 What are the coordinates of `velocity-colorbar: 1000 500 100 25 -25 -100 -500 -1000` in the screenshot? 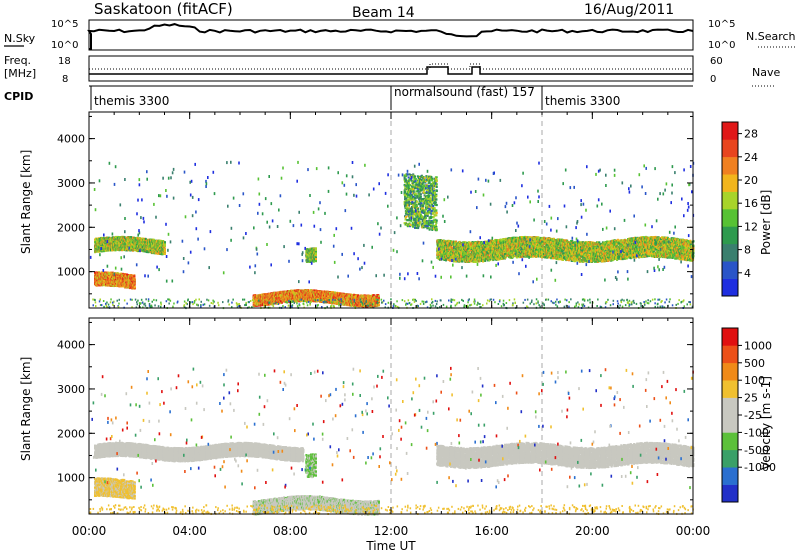 It's located at (748, 415).